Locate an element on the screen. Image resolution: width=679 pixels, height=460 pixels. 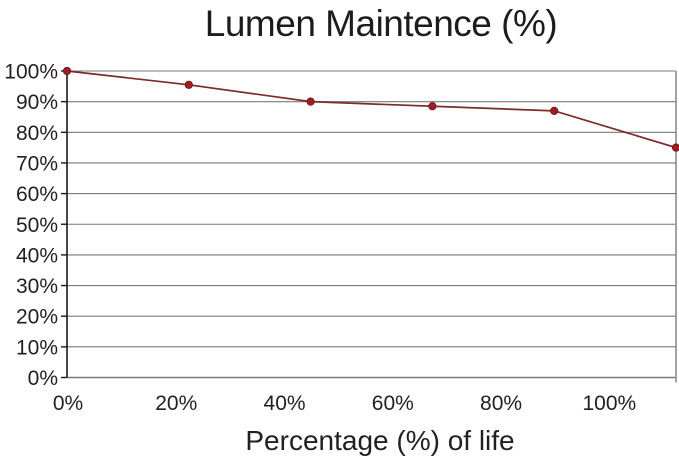
x-tick-label: 20% is located at coordinates (176, 403).